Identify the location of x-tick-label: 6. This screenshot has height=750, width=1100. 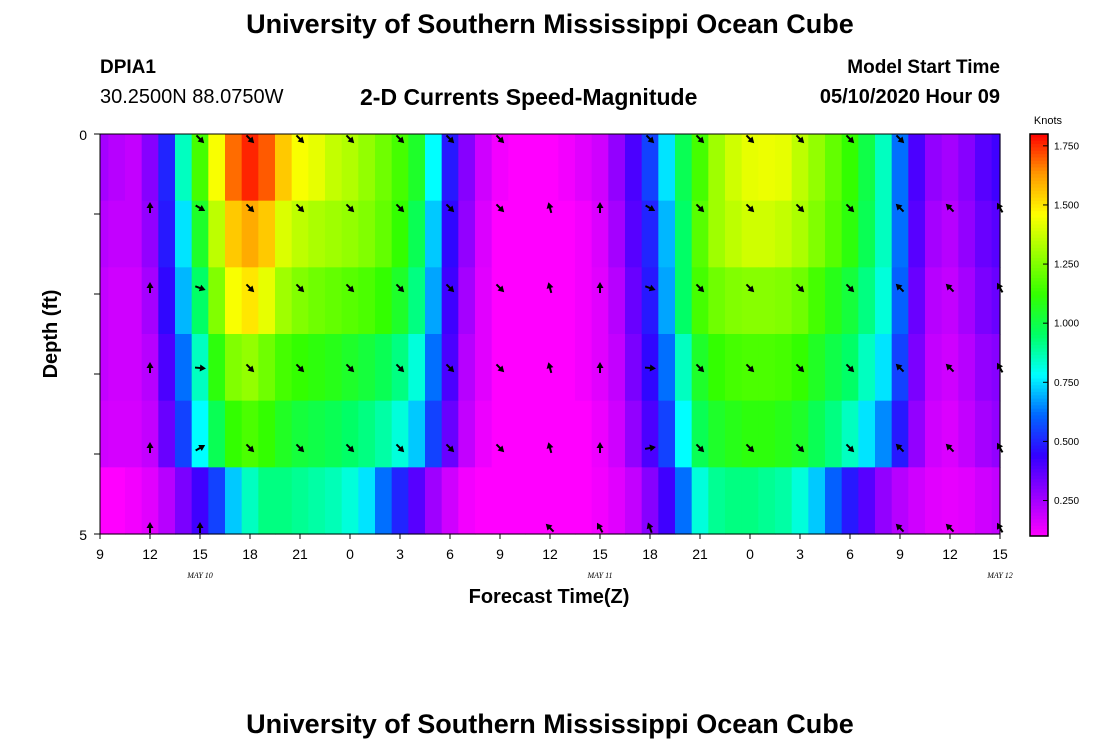
(850, 554).